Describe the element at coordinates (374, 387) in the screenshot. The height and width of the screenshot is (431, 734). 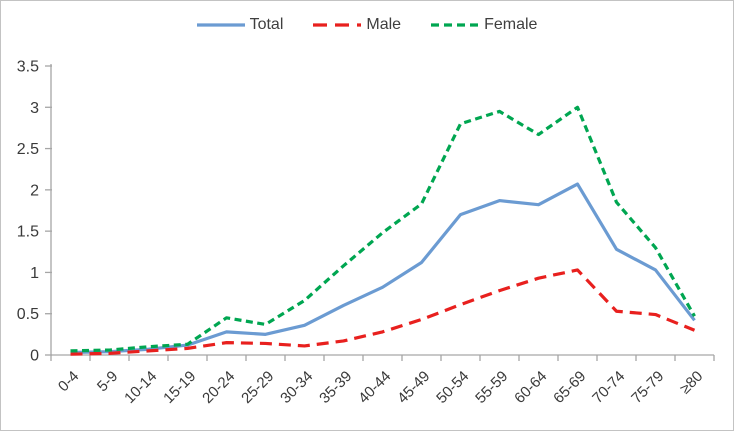
I see `x-tick-label: 40-44` at that location.